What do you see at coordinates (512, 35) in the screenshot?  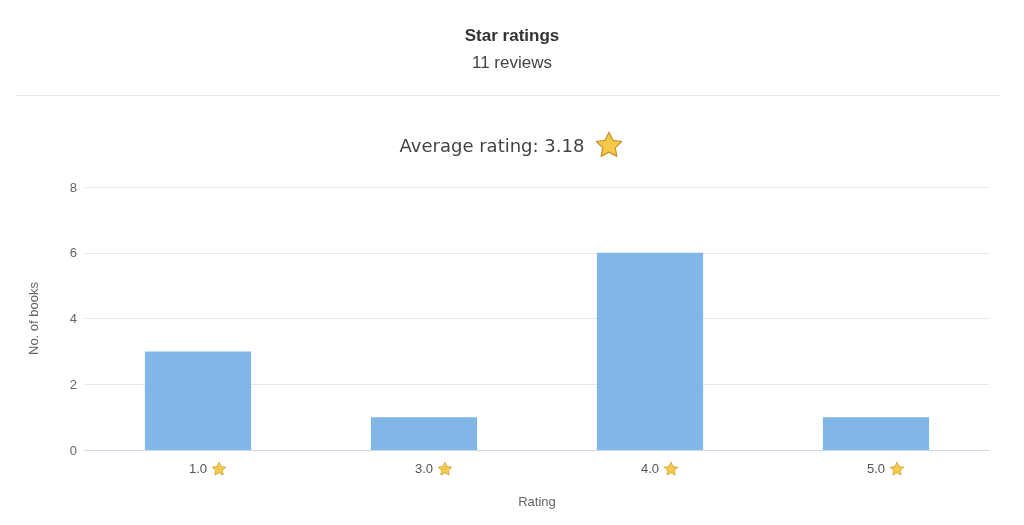 I see `chart-title: Star ratings` at bounding box center [512, 35].